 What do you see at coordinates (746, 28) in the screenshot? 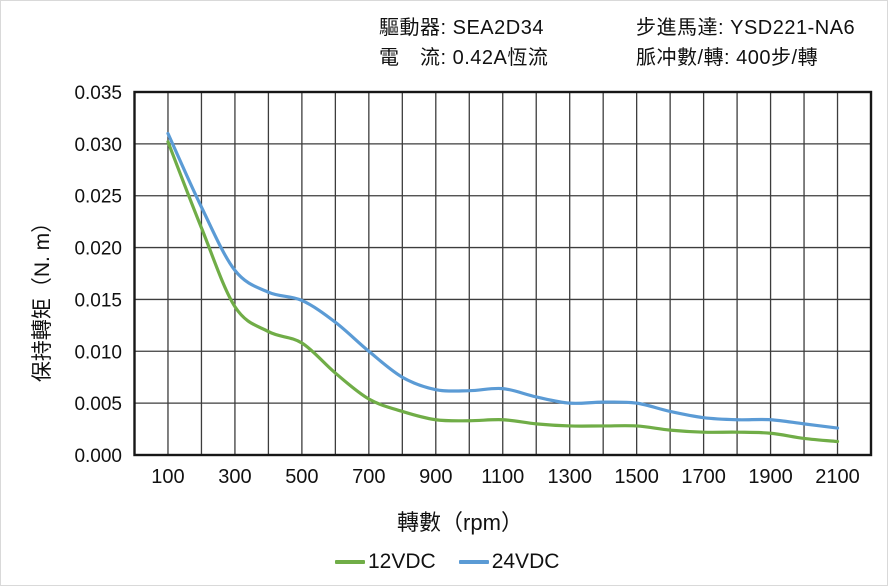
I see `header-motor-label: 步進馬達: YSD221-NA6` at bounding box center [746, 28].